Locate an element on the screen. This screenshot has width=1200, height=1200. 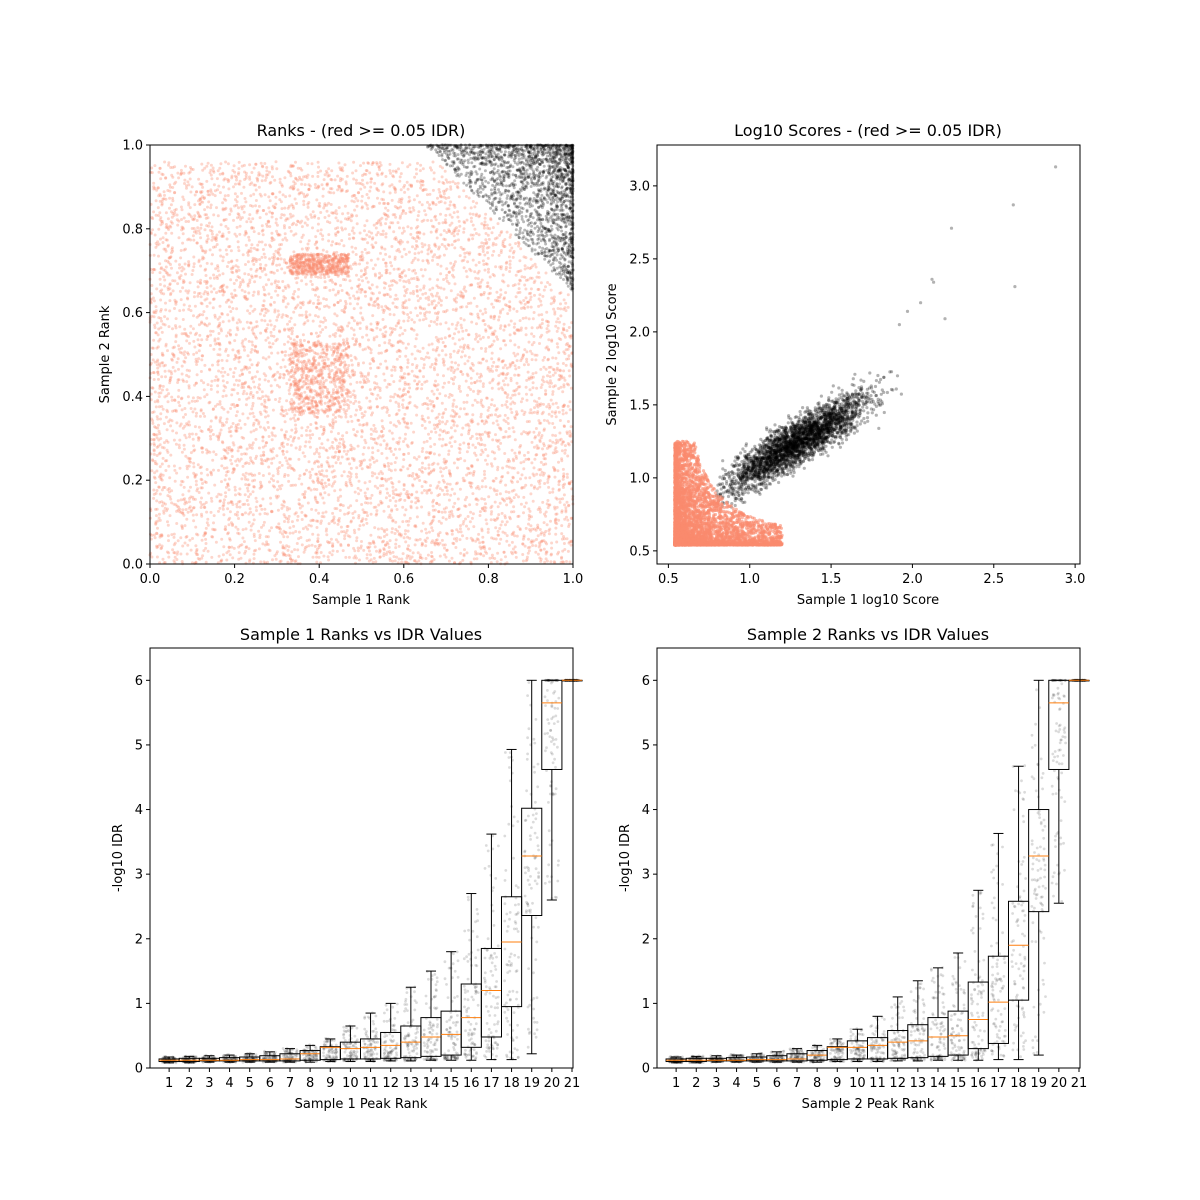
fail-point-1922 is located at coordinates (162, 377).